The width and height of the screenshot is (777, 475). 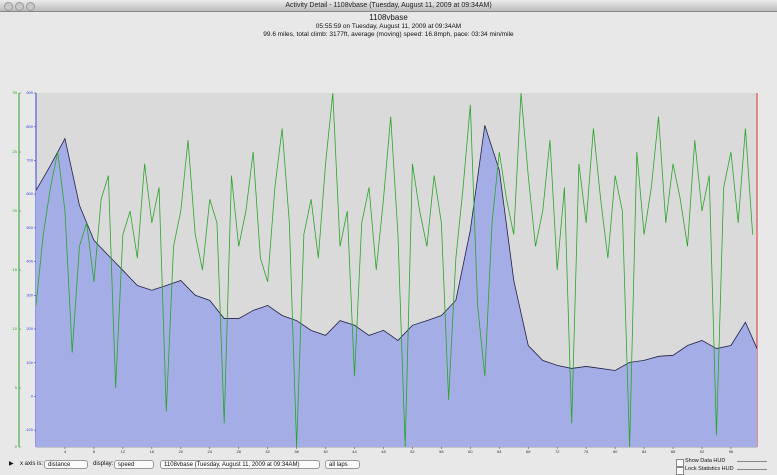 What do you see at coordinates (29, 92) in the screenshot?
I see `y-tick-label: 900` at bounding box center [29, 92].